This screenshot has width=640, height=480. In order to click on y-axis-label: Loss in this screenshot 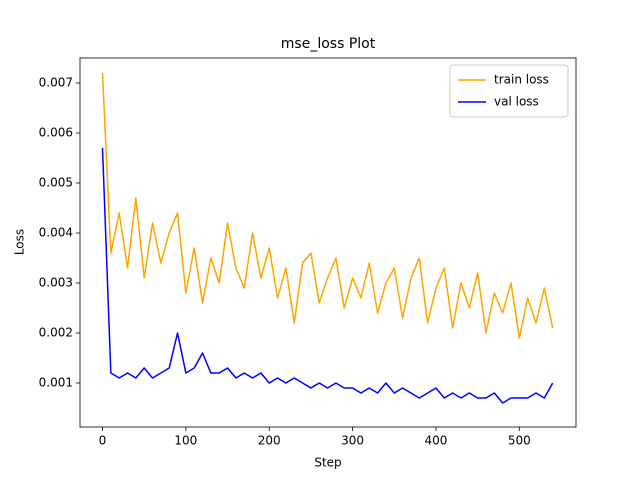, I will do `click(20, 242)`.